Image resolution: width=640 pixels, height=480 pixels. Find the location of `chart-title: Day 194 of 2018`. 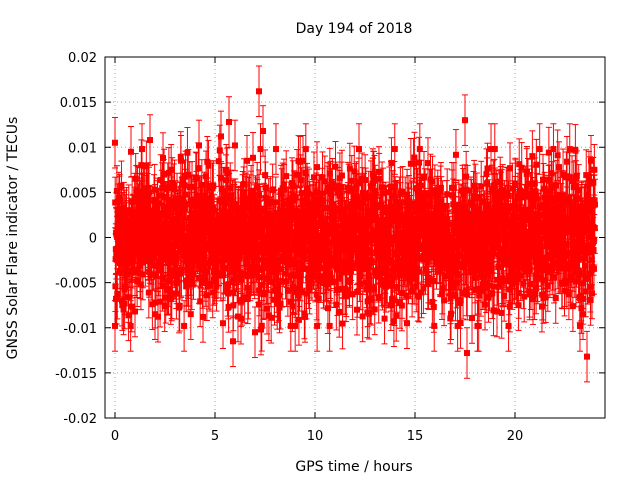

chart-title: Day 194 of 2018 is located at coordinates (354, 29).